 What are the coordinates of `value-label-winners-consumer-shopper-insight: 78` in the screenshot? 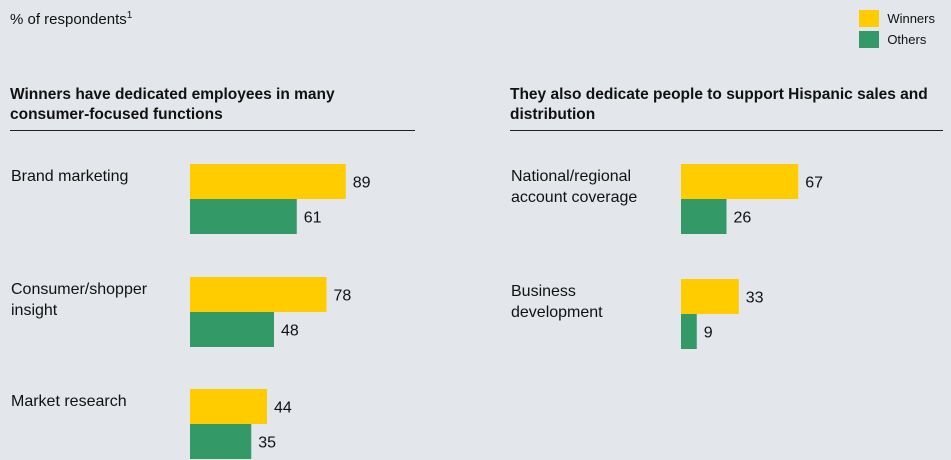 It's located at (343, 296).